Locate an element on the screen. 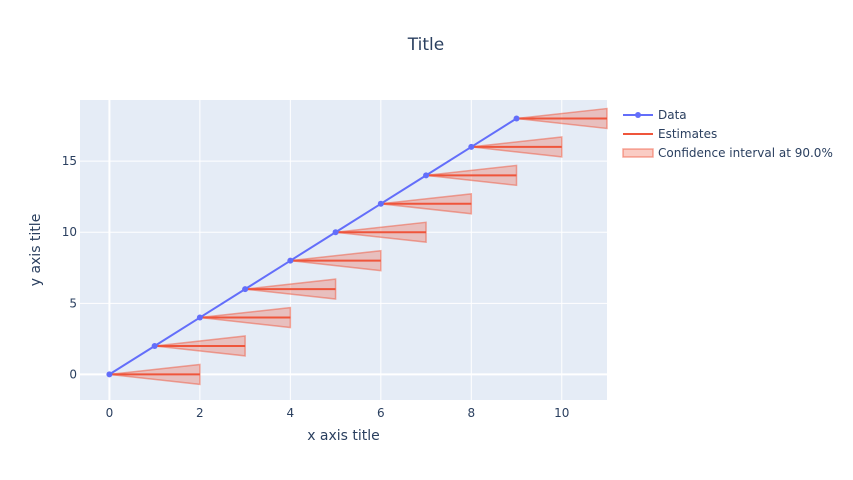 This screenshot has width=853, height=480. legend-ci-label: Confidence interval at 90.0% is located at coordinates (745, 153).